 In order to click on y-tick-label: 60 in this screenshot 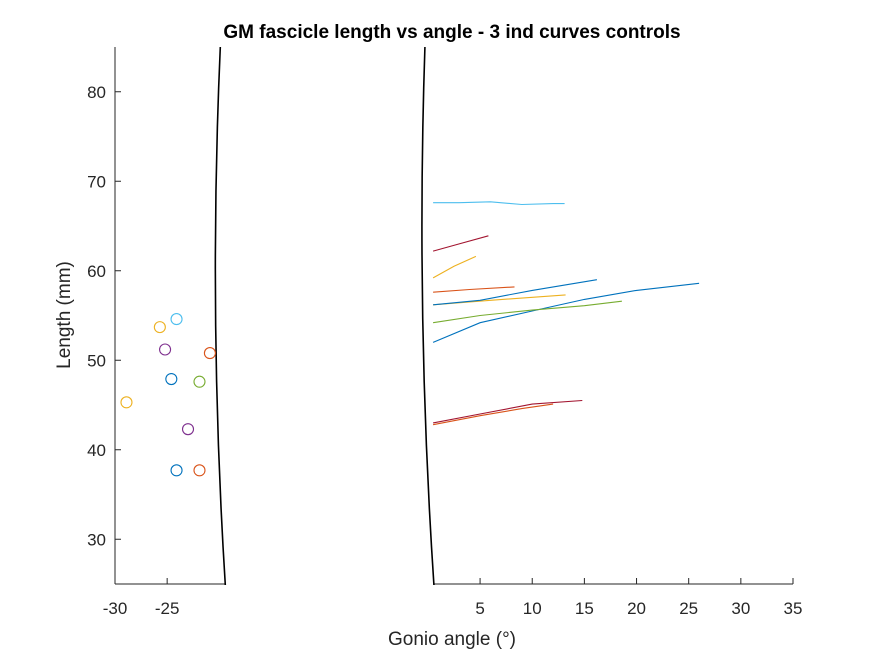, I will do `click(96, 271)`.